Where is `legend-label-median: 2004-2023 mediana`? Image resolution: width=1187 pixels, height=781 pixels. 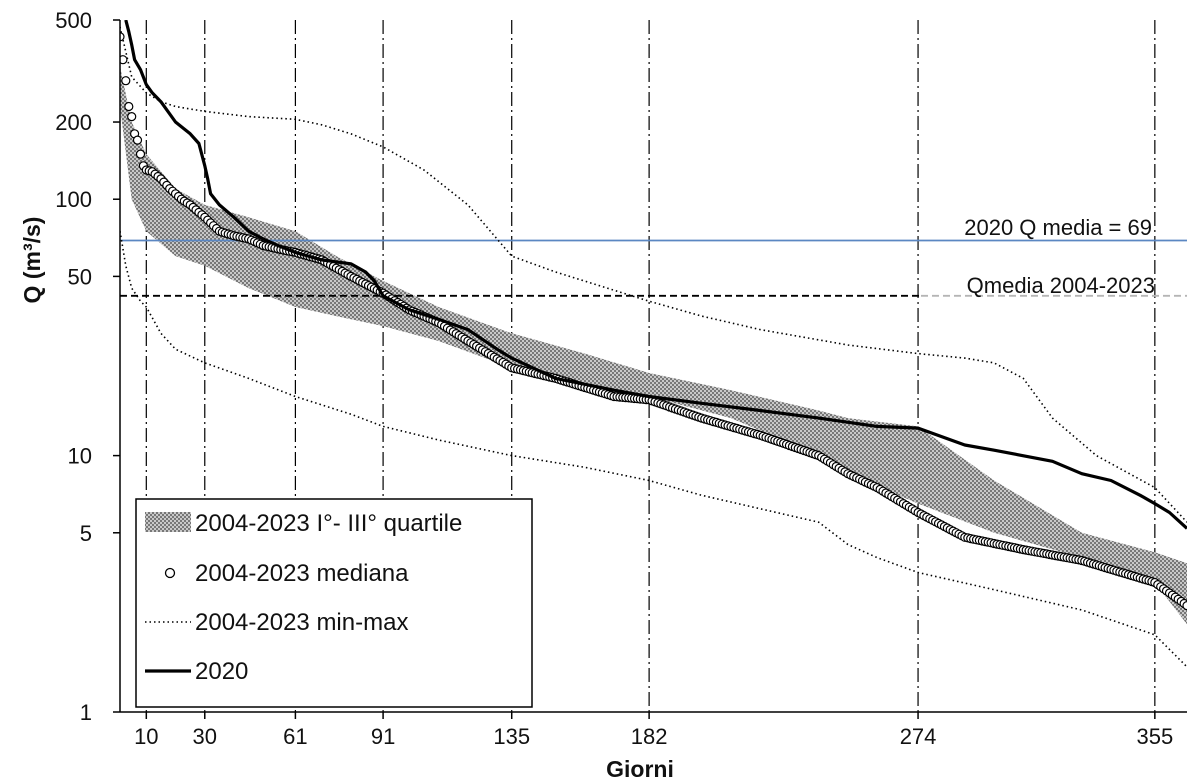 legend-label-median: 2004-2023 mediana is located at coordinates (302, 573).